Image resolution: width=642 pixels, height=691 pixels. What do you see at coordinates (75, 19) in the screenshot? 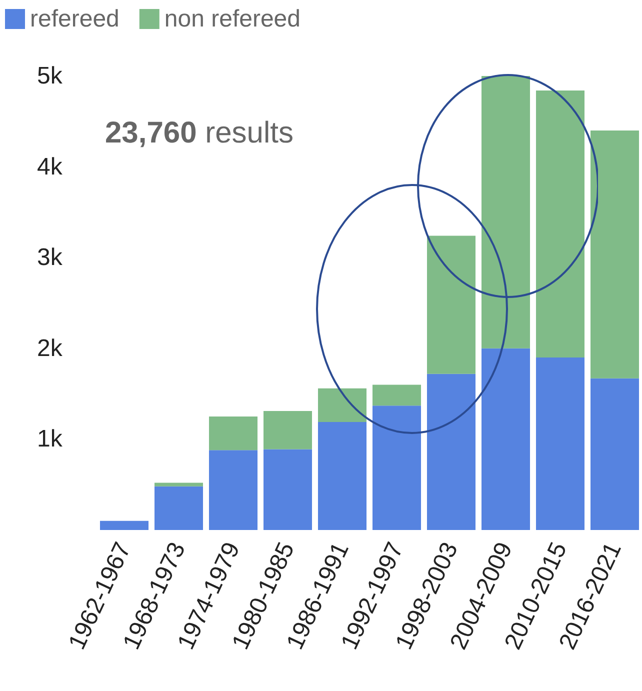
I see `legend-label: refereed` at bounding box center [75, 19].